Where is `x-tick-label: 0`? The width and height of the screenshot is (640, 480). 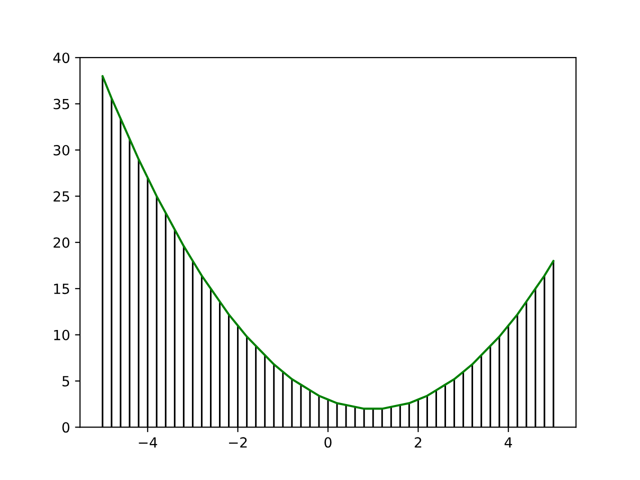 x-tick-label: 0 is located at coordinates (328, 442).